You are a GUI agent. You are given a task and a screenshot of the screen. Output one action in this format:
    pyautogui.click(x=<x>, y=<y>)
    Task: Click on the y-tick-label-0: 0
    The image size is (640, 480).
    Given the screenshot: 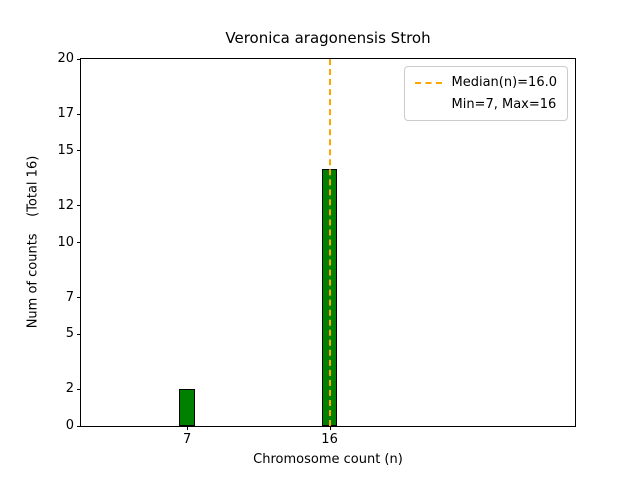 What is the action you would take?
    pyautogui.click(x=69, y=425)
    